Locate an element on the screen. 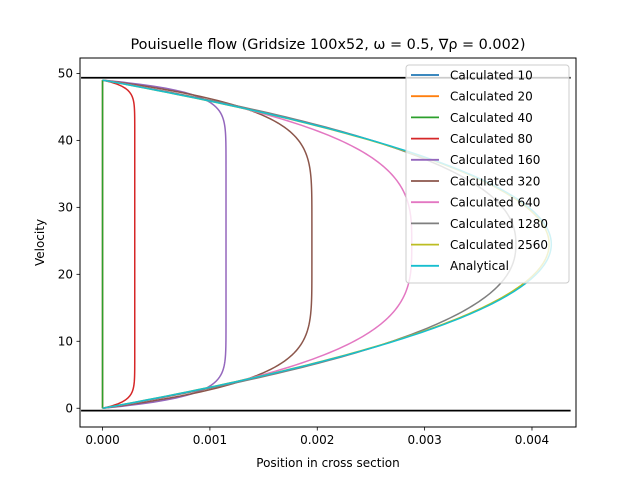  x-tick-label: 0.002 is located at coordinates (317, 440).